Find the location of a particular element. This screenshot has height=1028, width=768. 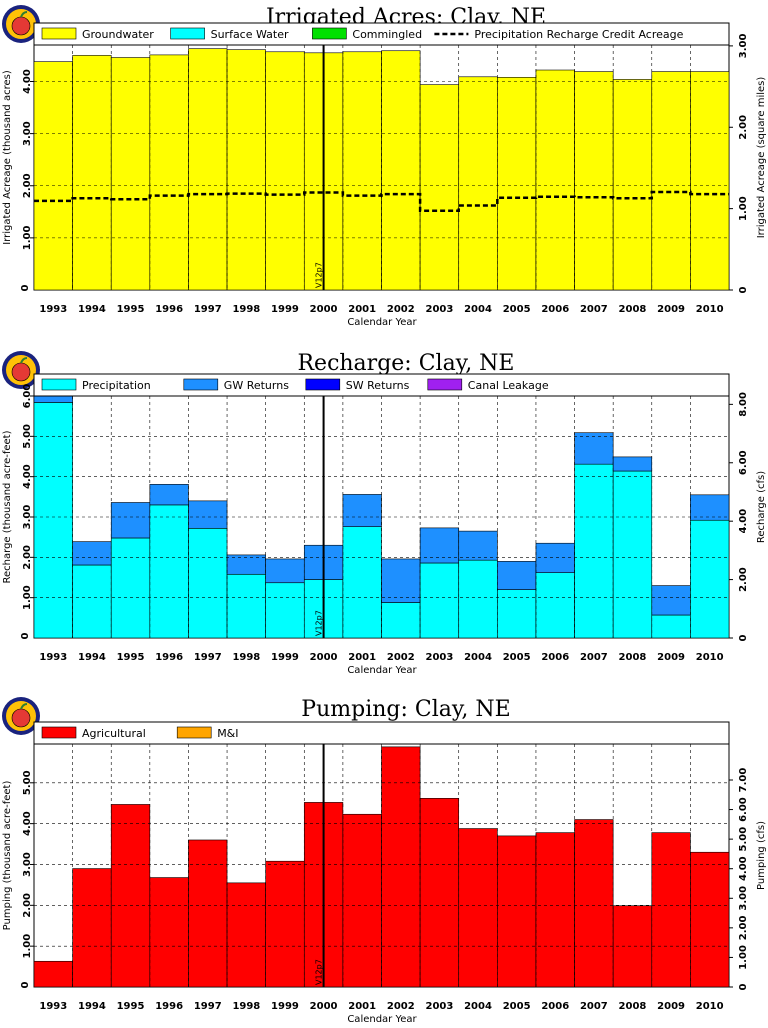

bar-precipitation-2003 is located at coordinates (439, 600).